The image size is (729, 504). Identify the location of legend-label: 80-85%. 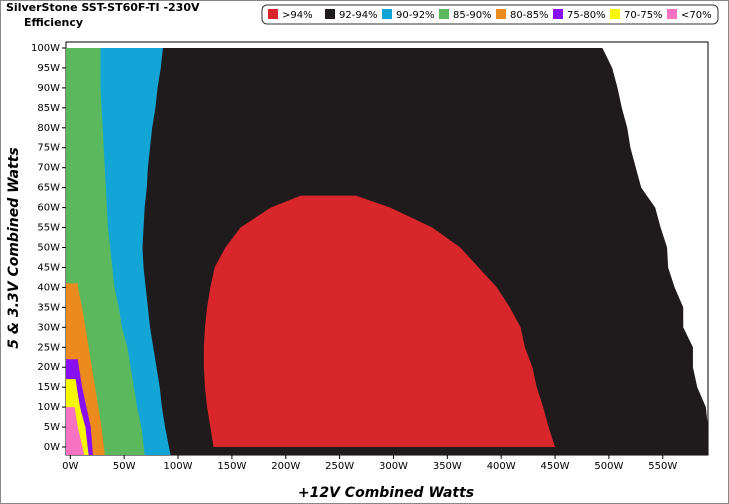
(529, 15).